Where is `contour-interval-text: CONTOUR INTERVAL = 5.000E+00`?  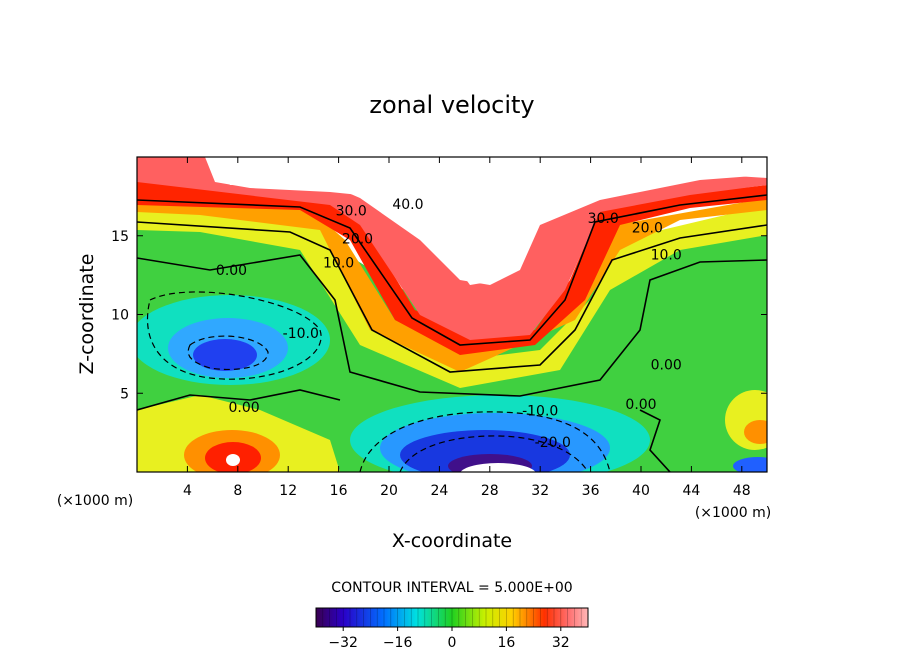 contour-interval-text: CONTOUR INTERVAL = 5.000E+00 is located at coordinates (451, 588).